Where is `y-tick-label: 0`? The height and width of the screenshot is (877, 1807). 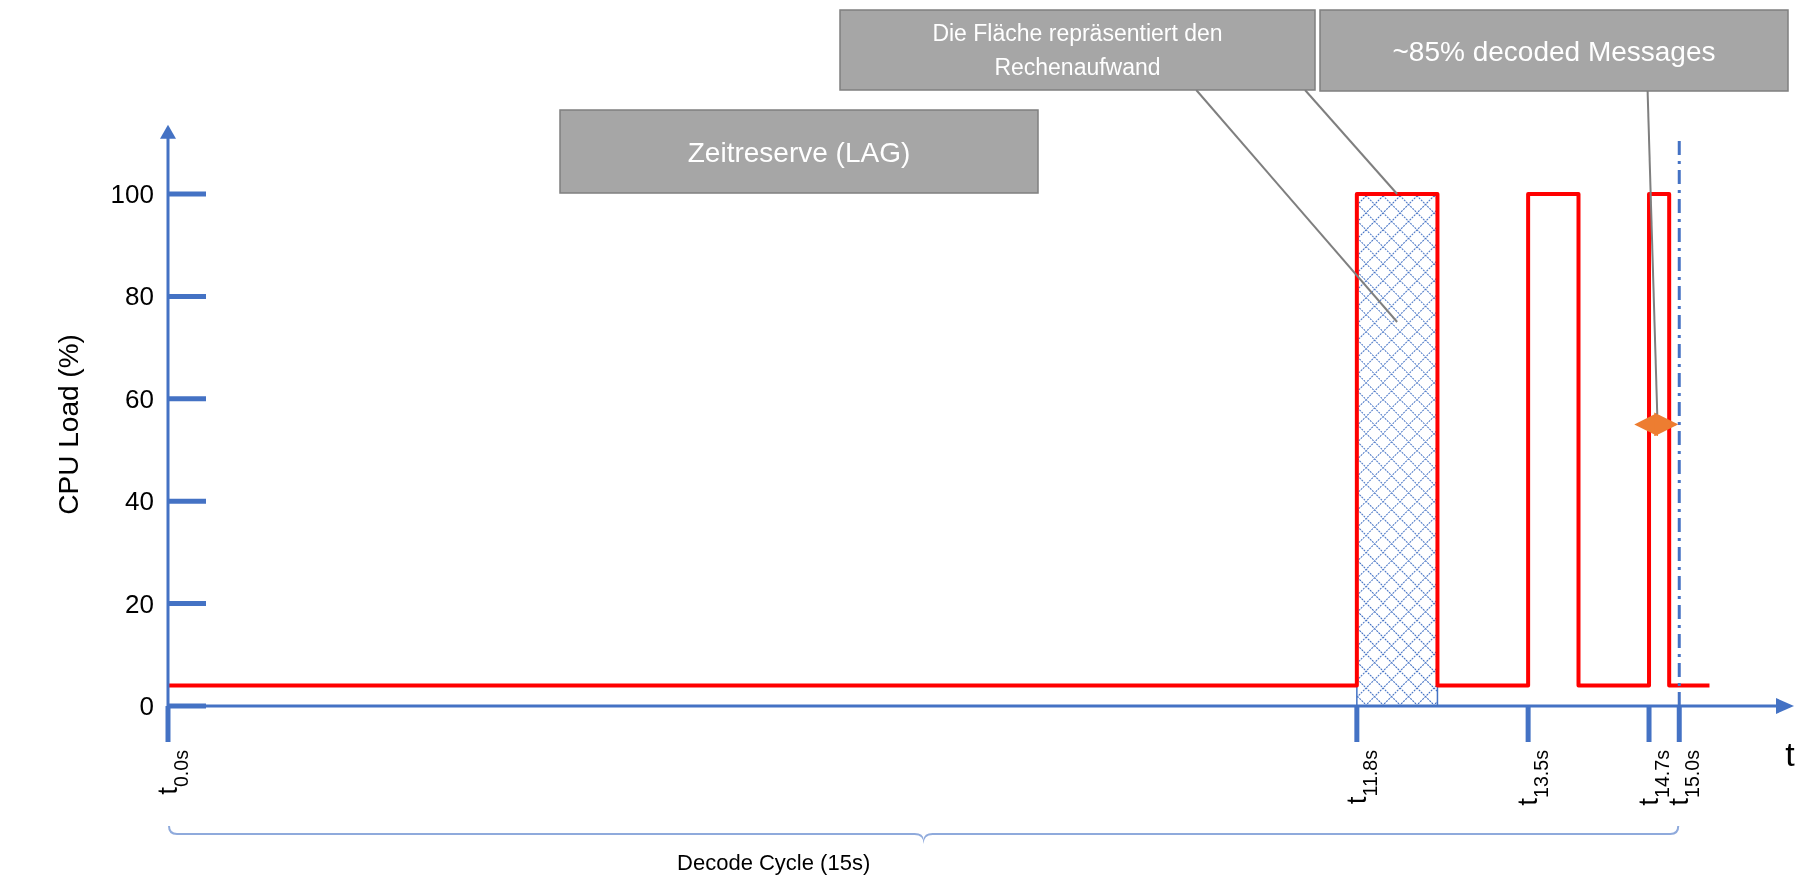 y-tick-label: 0 is located at coordinates (146, 706).